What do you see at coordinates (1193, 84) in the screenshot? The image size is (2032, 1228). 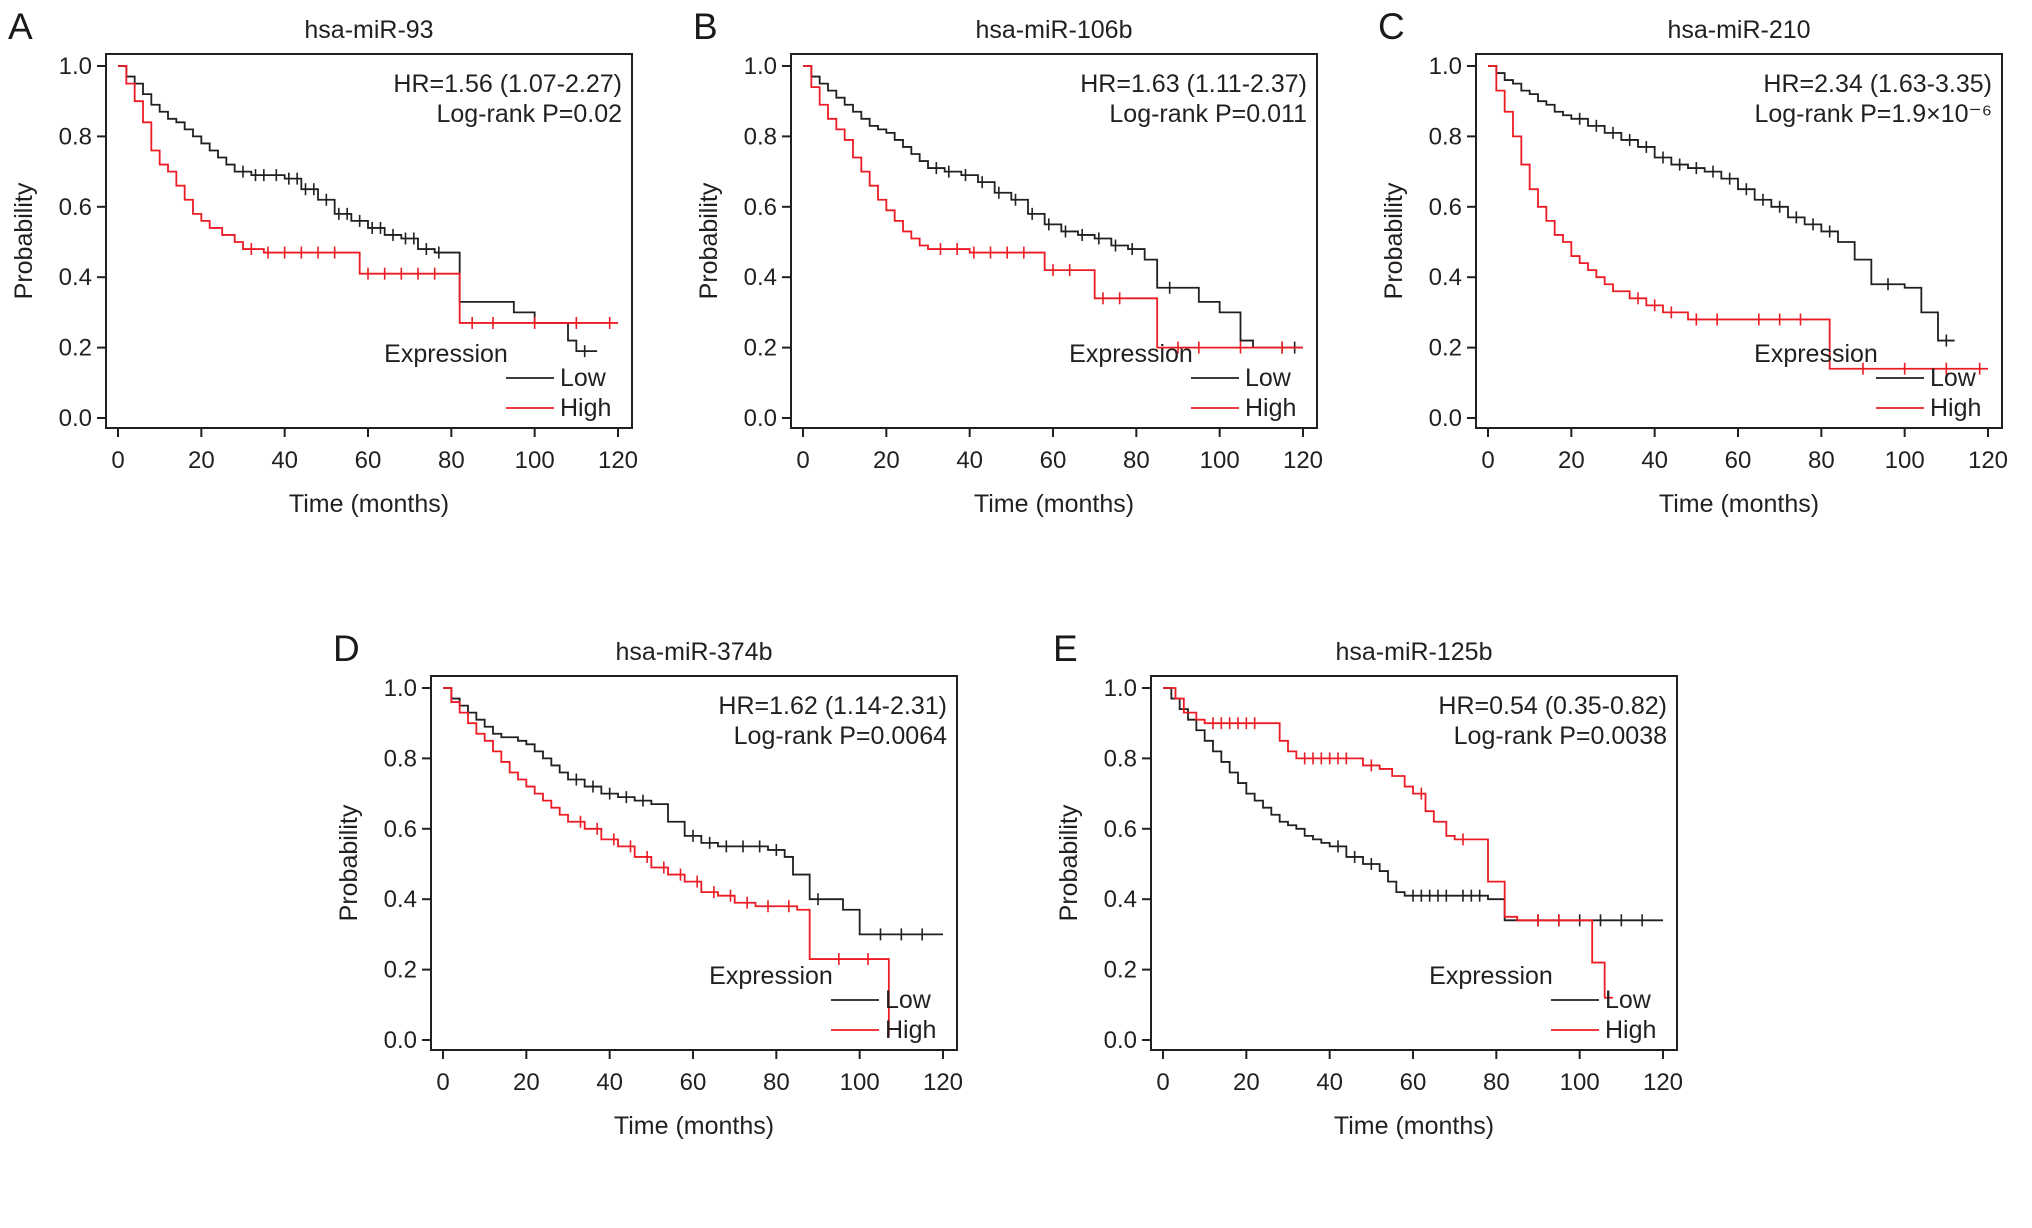 I see `hr-annotation: HR=1.63 (1.11-2.37)` at bounding box center [1193, 84].